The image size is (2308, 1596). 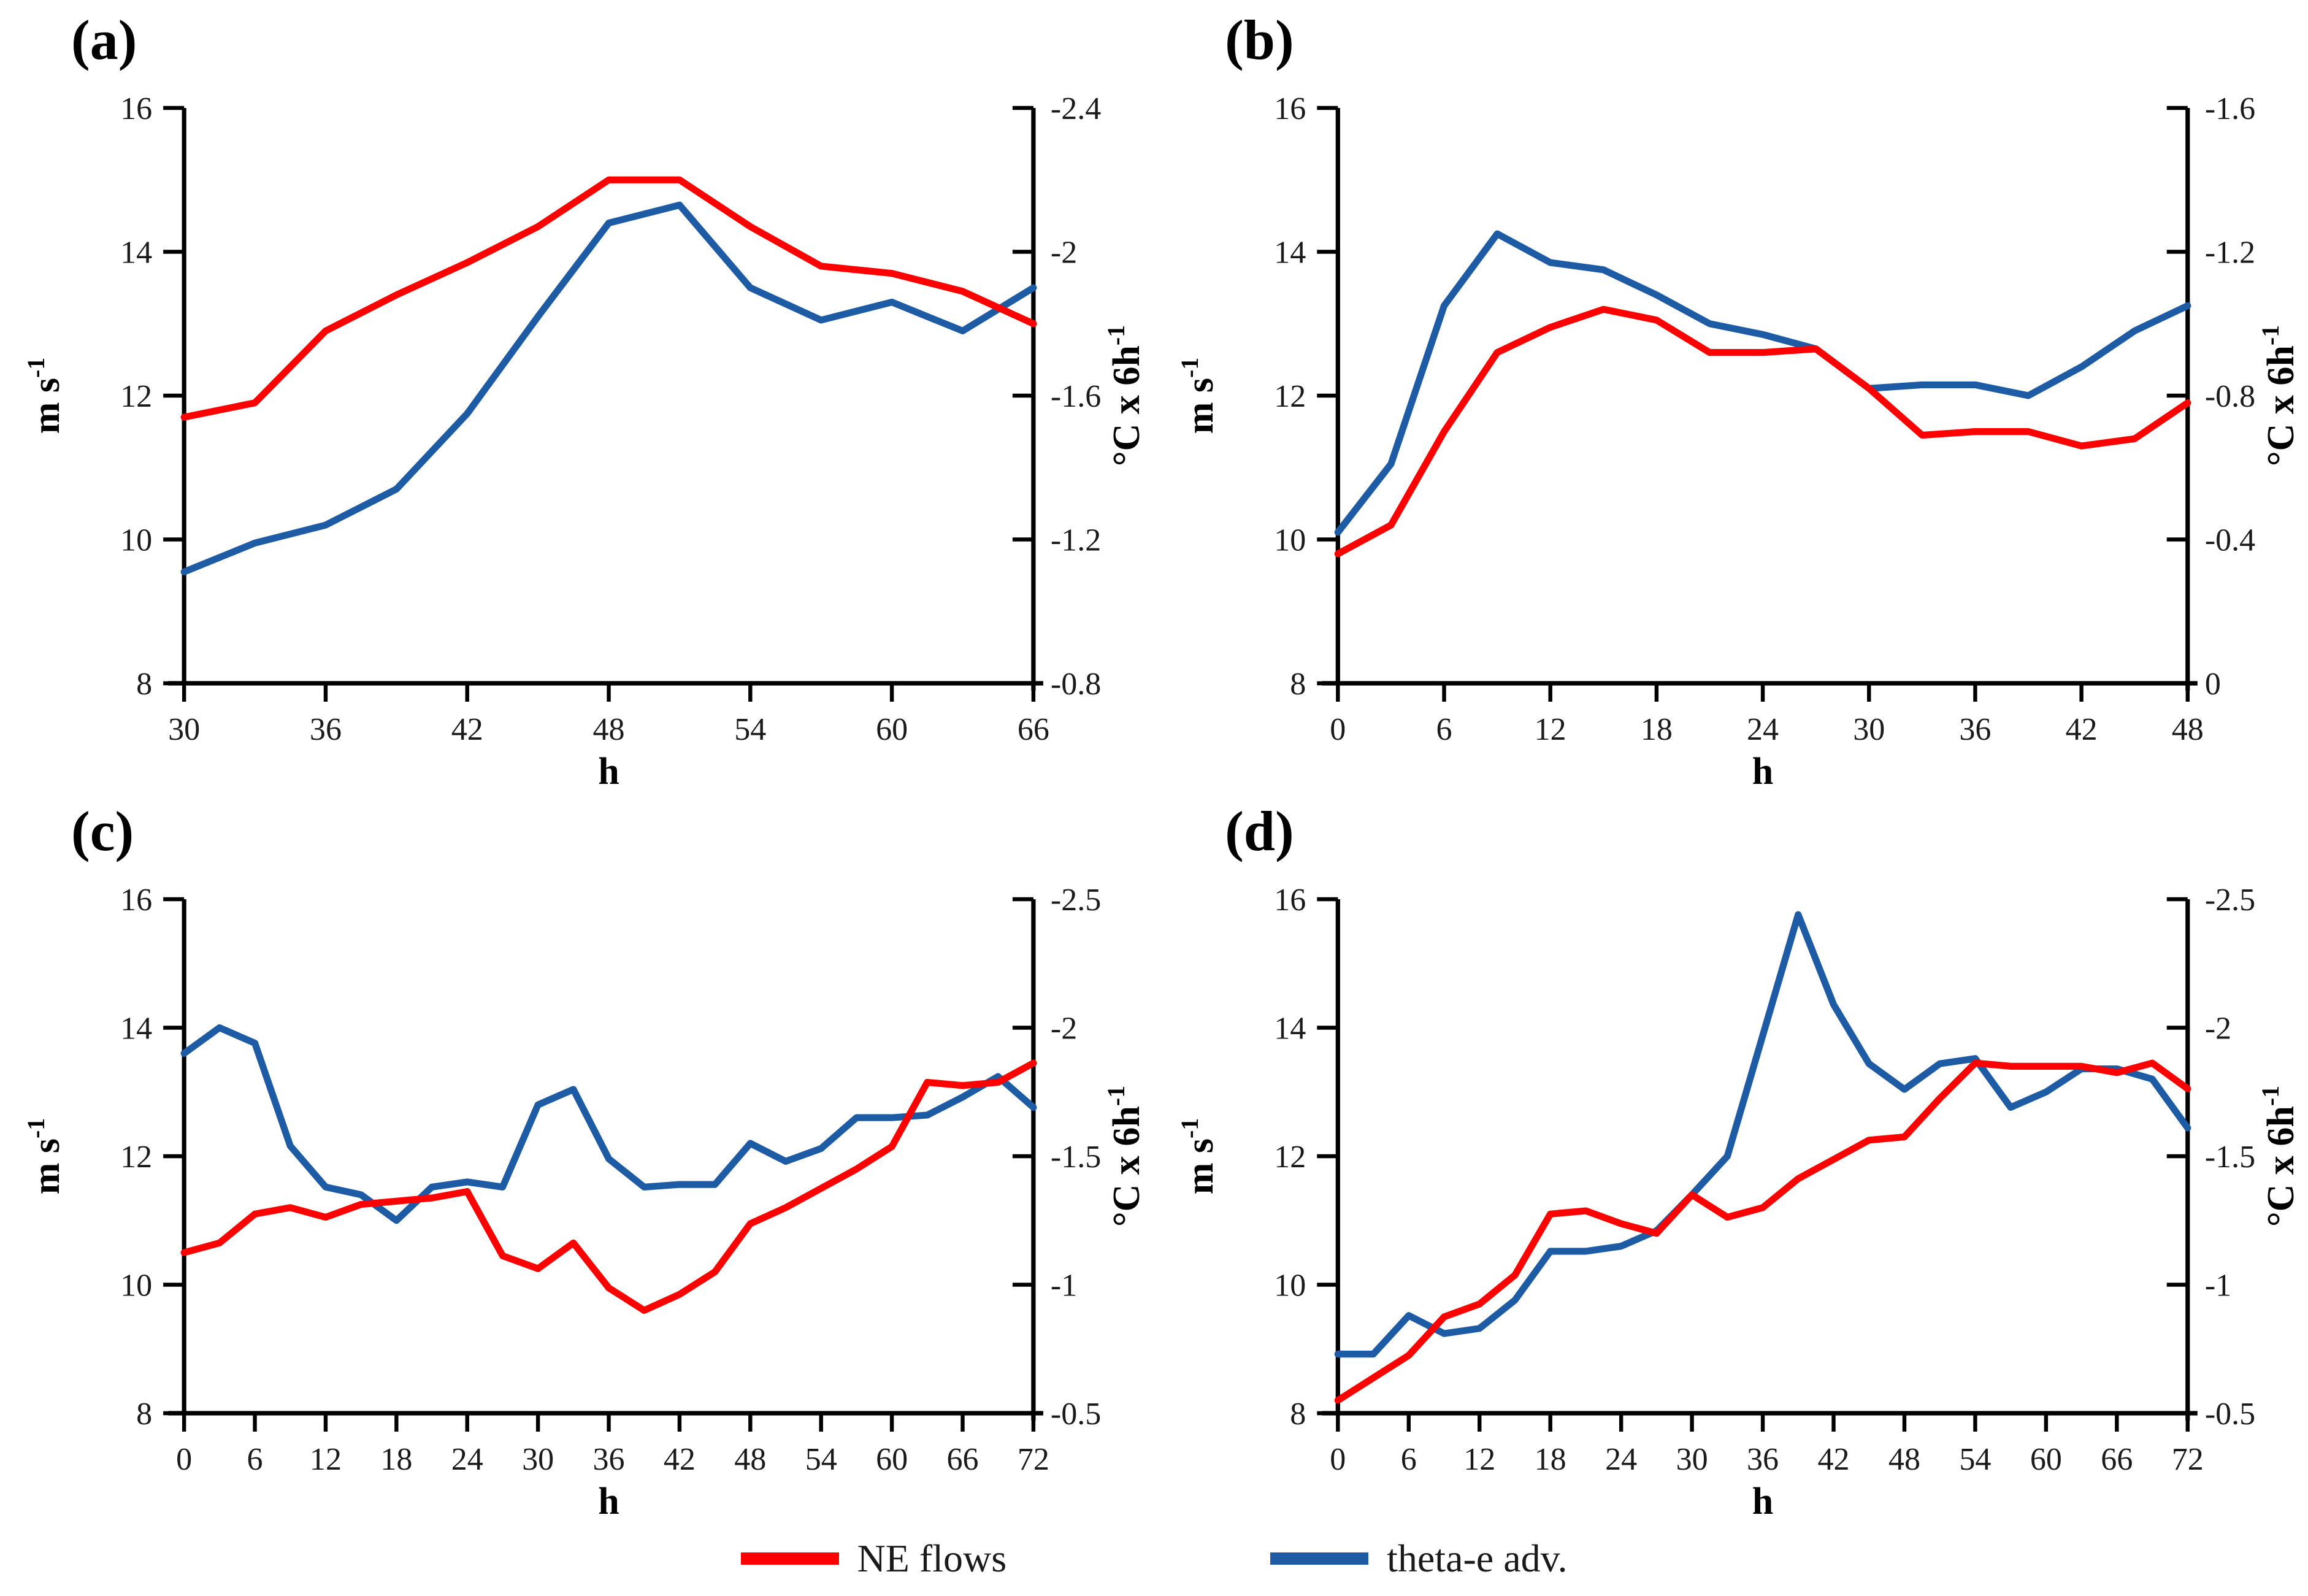 I want to click on panel-a-series-ne-flows, so click(x=608, y=298).